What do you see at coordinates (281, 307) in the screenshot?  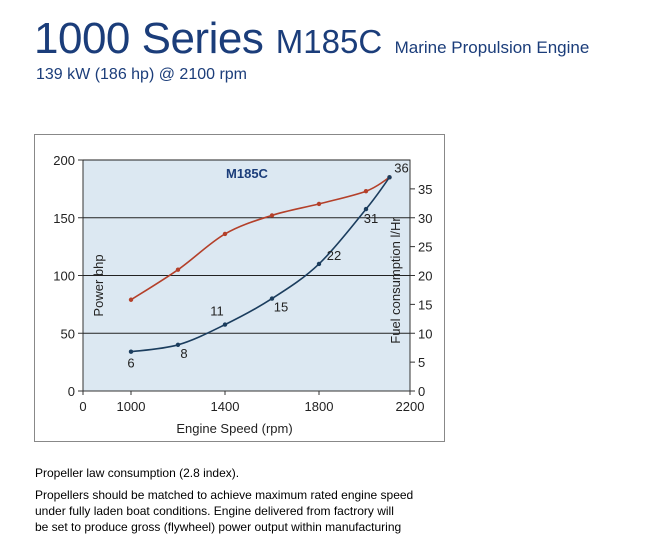 I see `fuel-data-label: 15` at bounding box center [281, 307].